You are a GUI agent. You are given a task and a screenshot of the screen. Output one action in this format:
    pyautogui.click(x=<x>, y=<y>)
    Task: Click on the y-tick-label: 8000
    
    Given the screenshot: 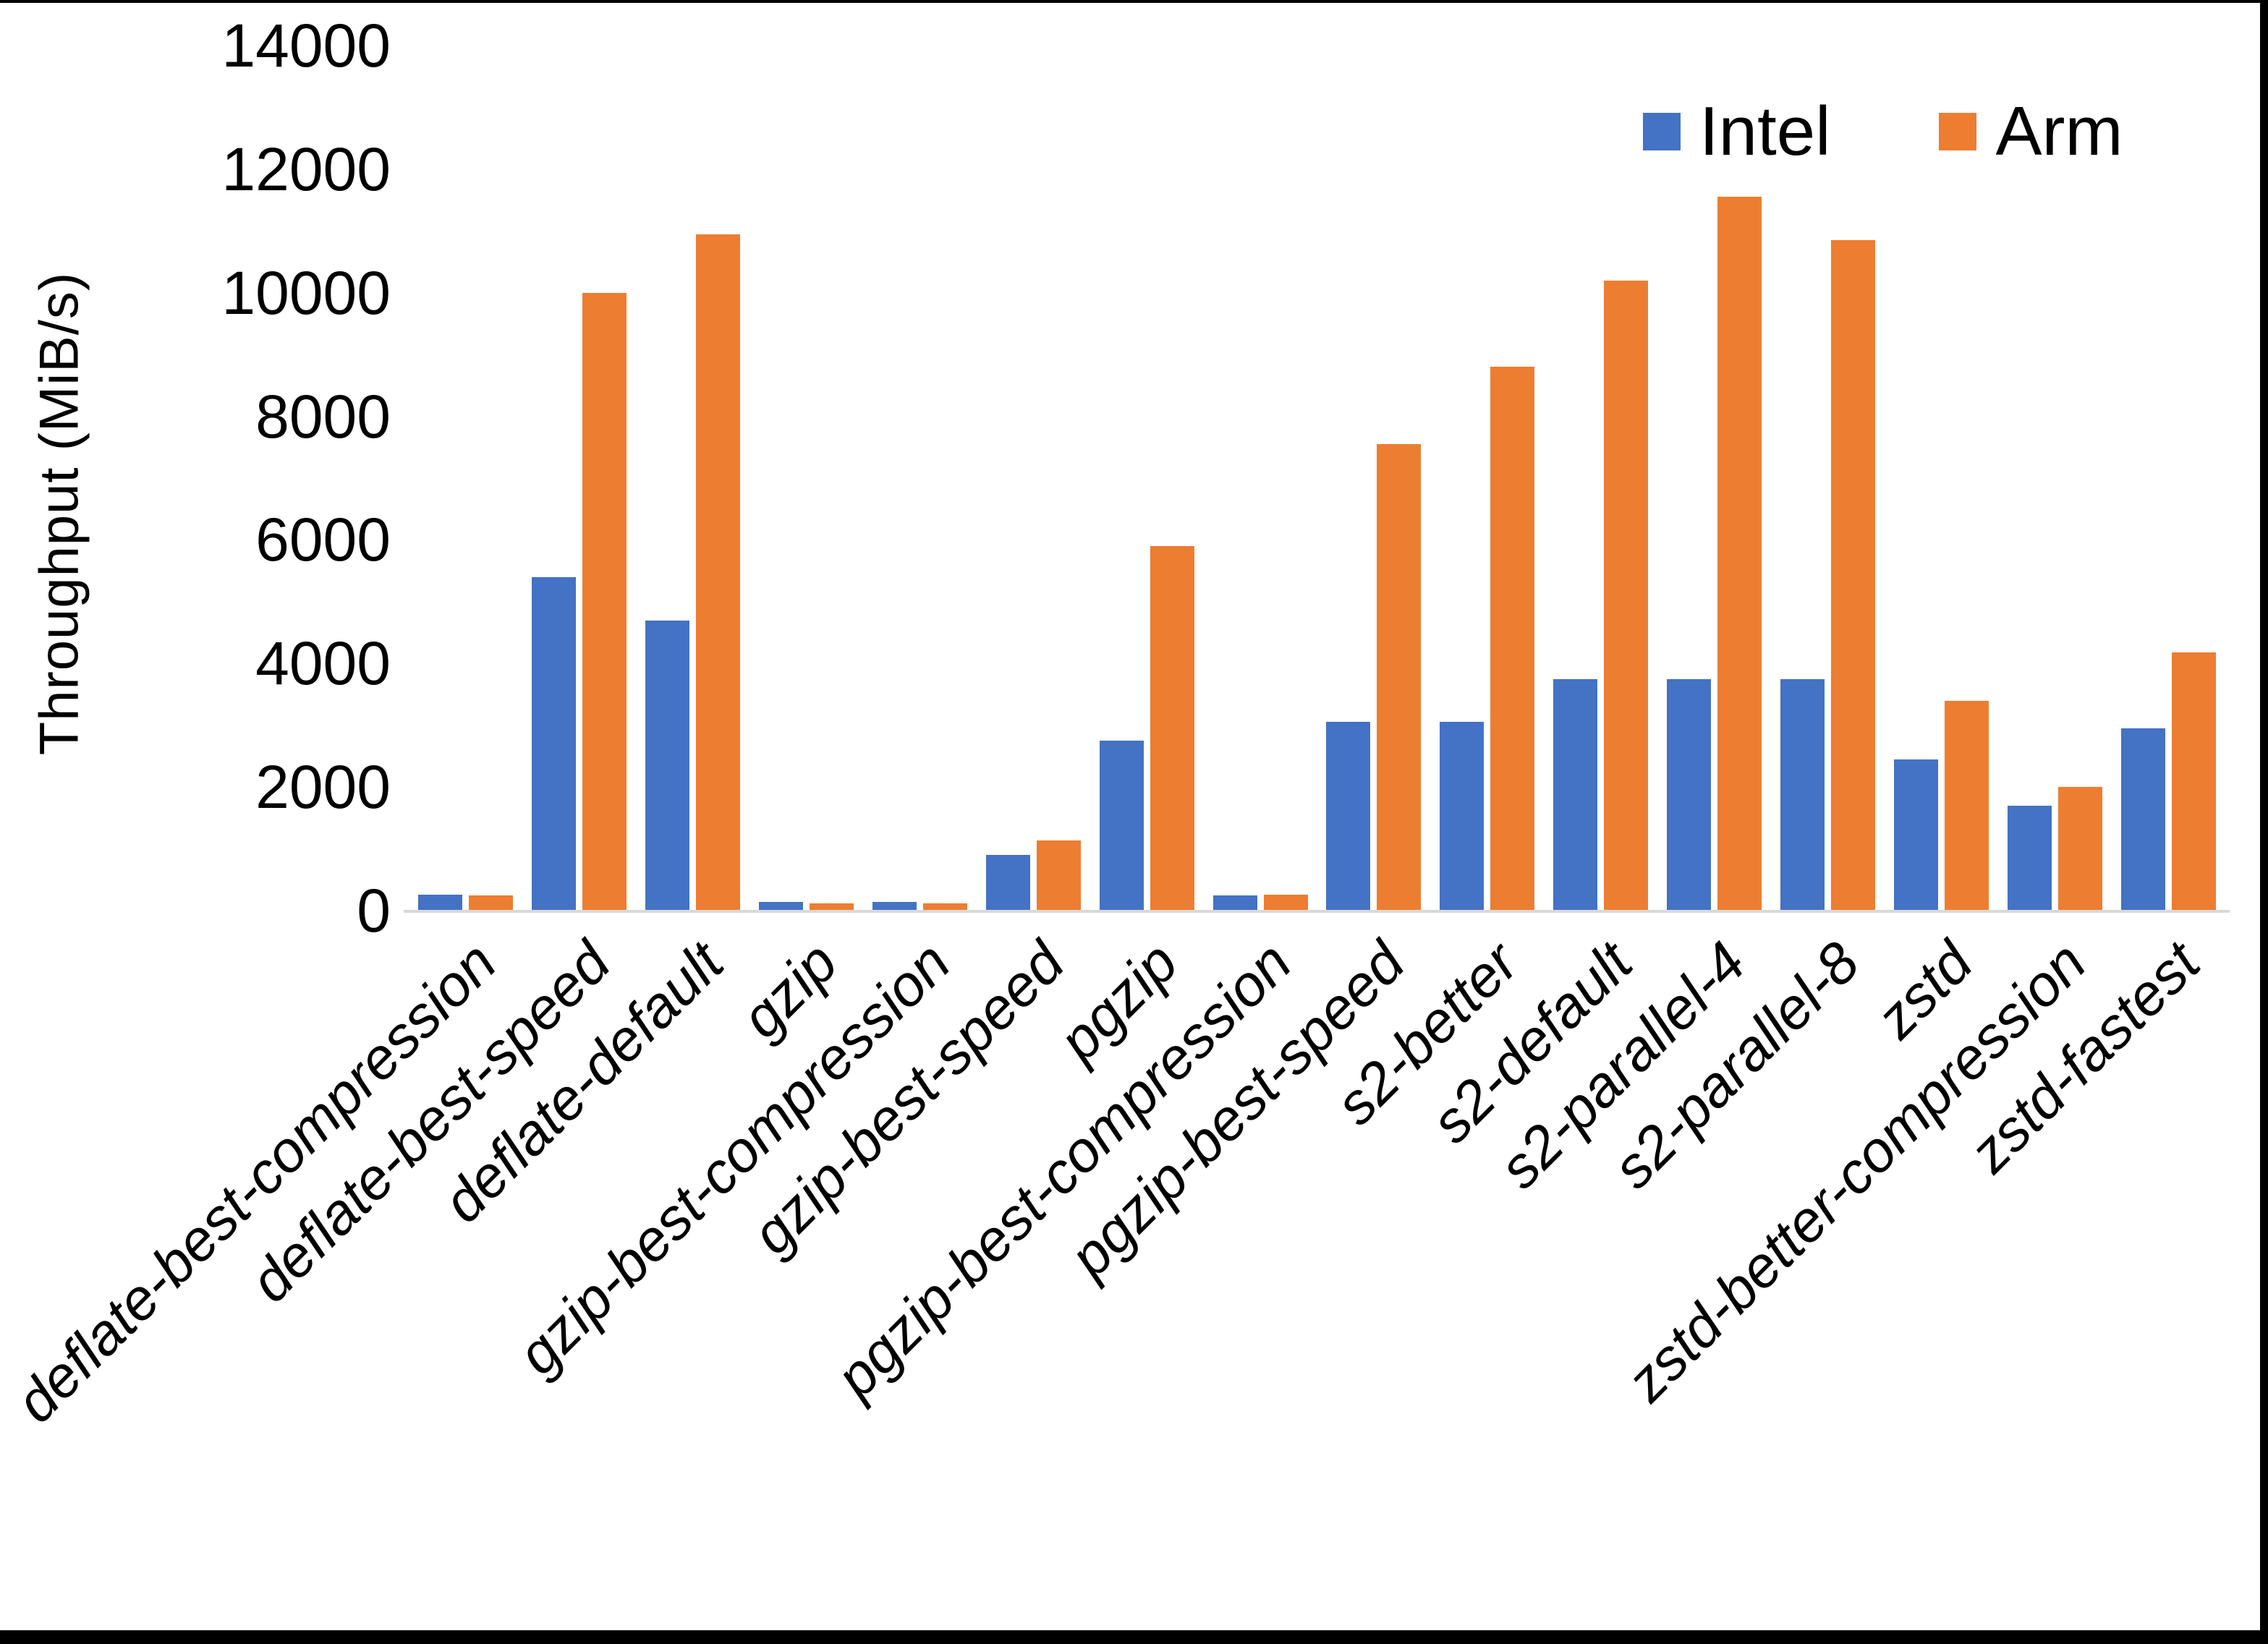 What is the action you would take?
    pyautogui.click(x=323, y=416)
    